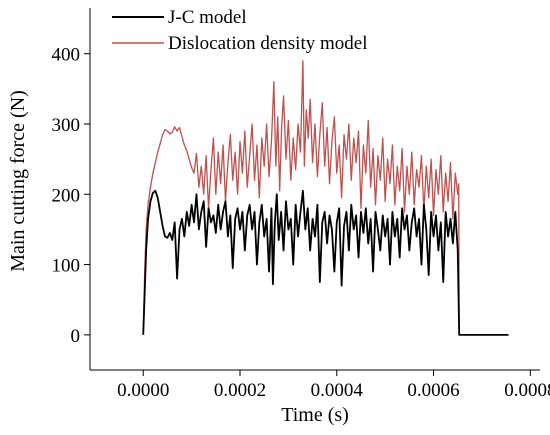 This screenshot has height=435, width=550. I want to click on y-tick-label: 100, so click(66, 266).